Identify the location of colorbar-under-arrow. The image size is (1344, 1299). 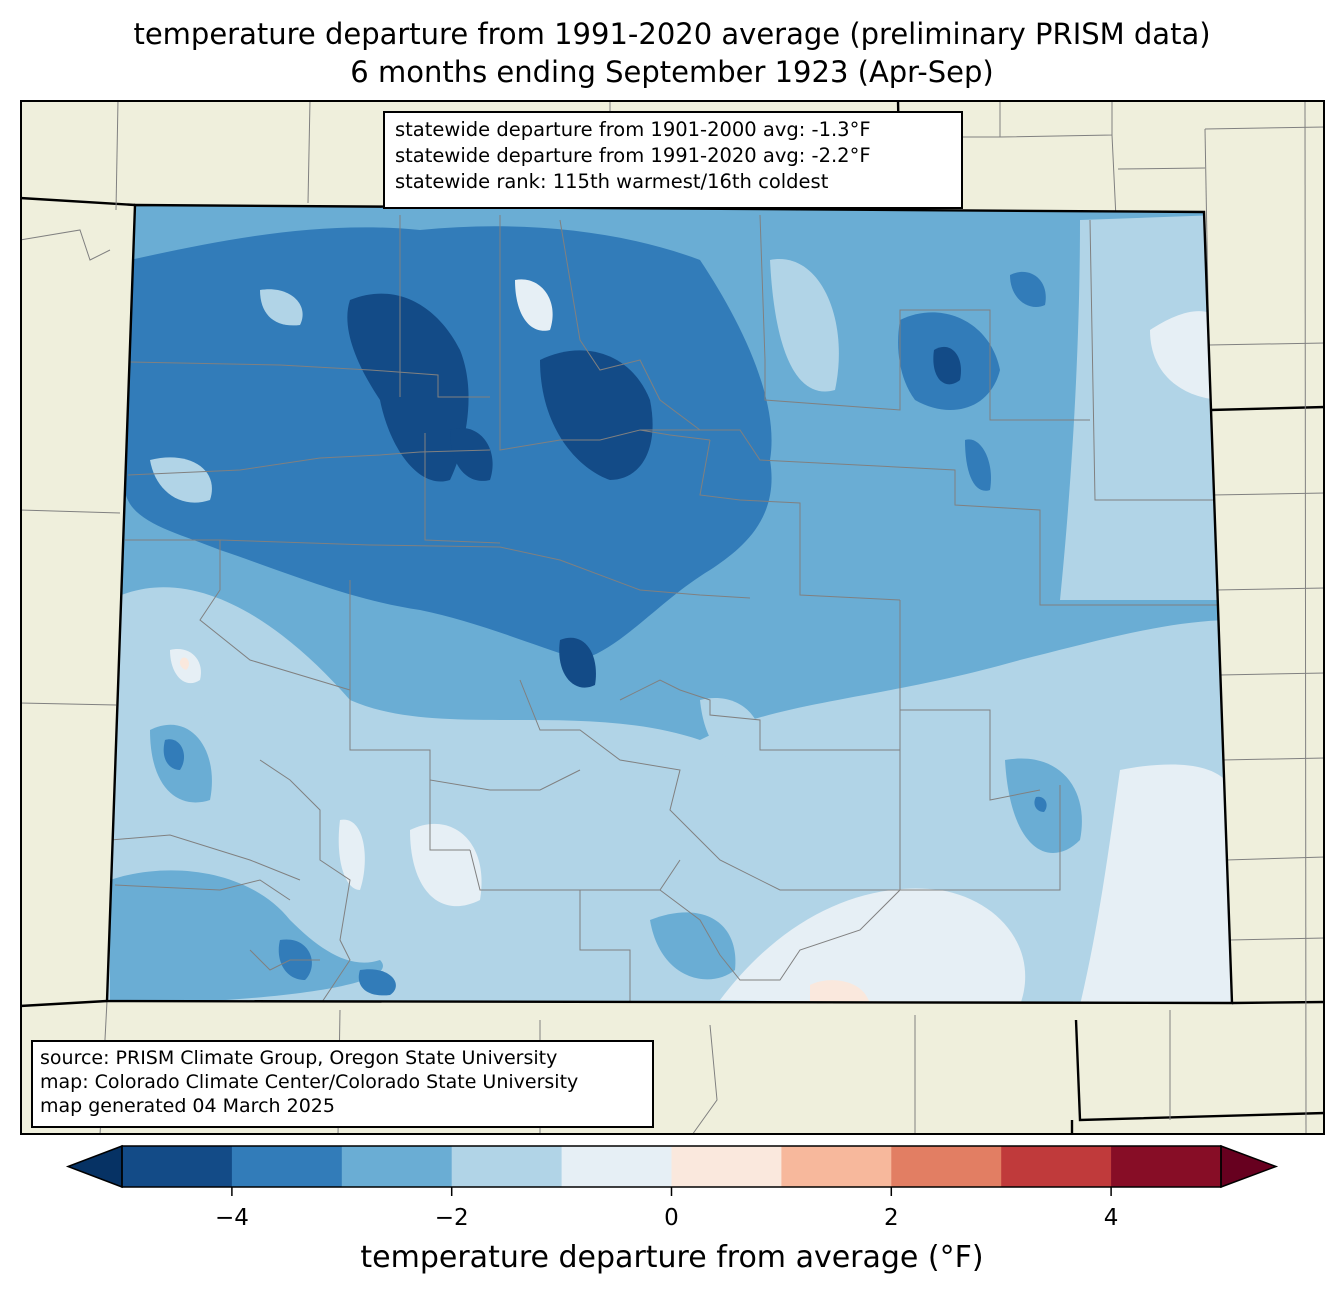
(94, 1166).